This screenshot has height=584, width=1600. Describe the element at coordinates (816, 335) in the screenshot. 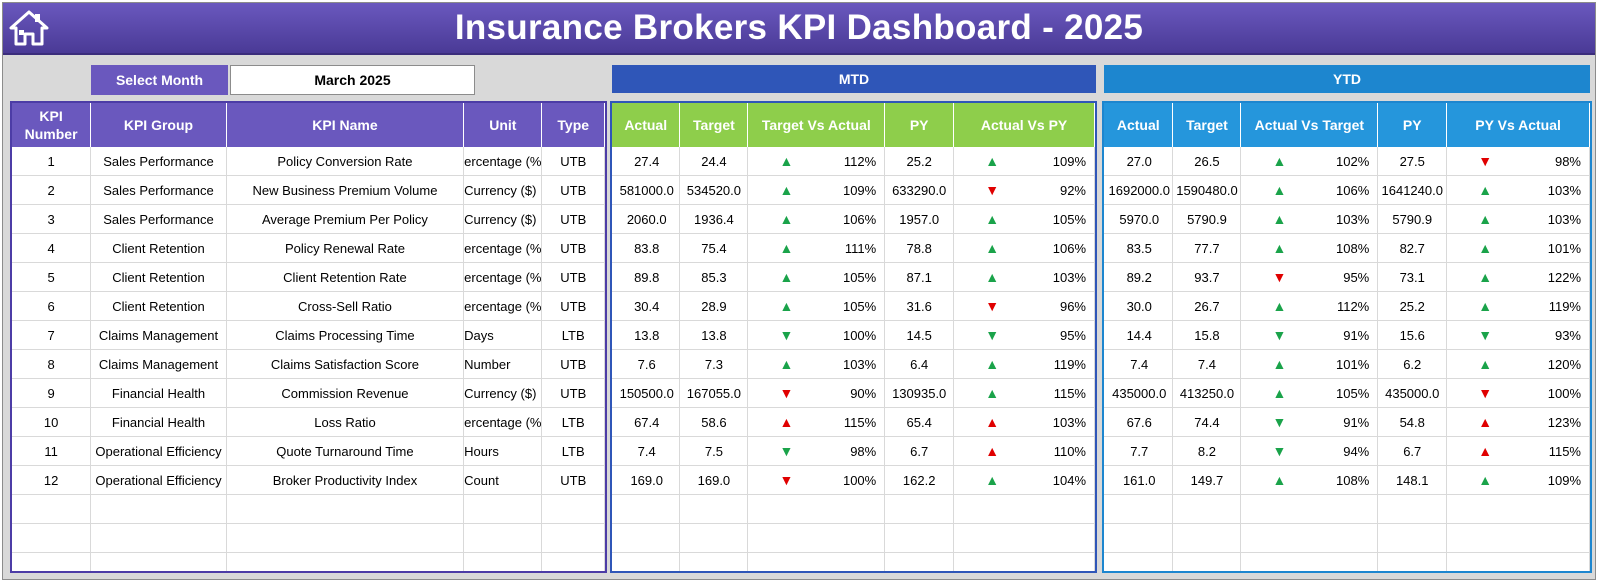

I see `mtd-target-vs-actual-cell: ▼ 100%` at that location.